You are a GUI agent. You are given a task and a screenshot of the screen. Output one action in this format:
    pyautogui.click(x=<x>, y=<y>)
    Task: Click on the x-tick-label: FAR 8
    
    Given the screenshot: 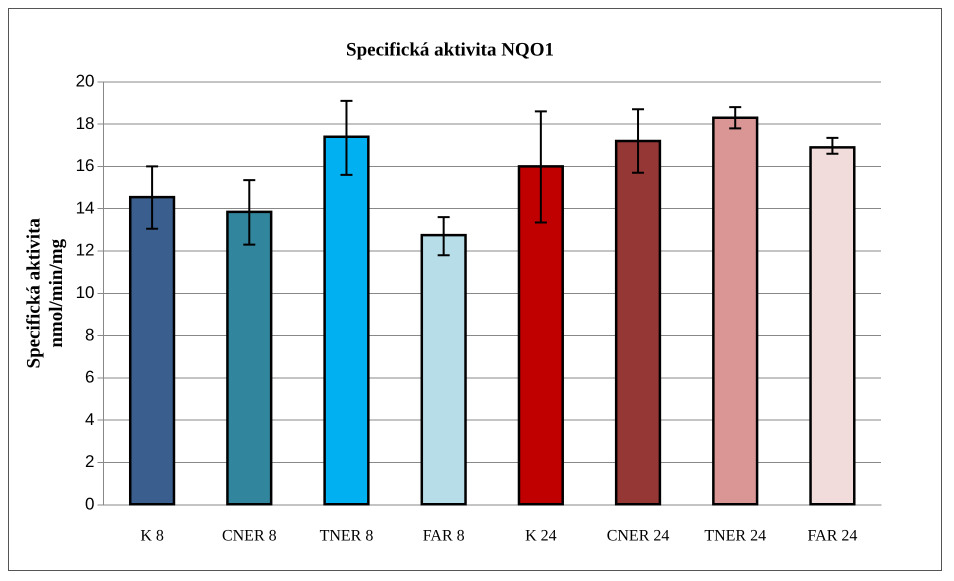 What is the action you would take?
    pyautogui.click(x=443, y=536)
    